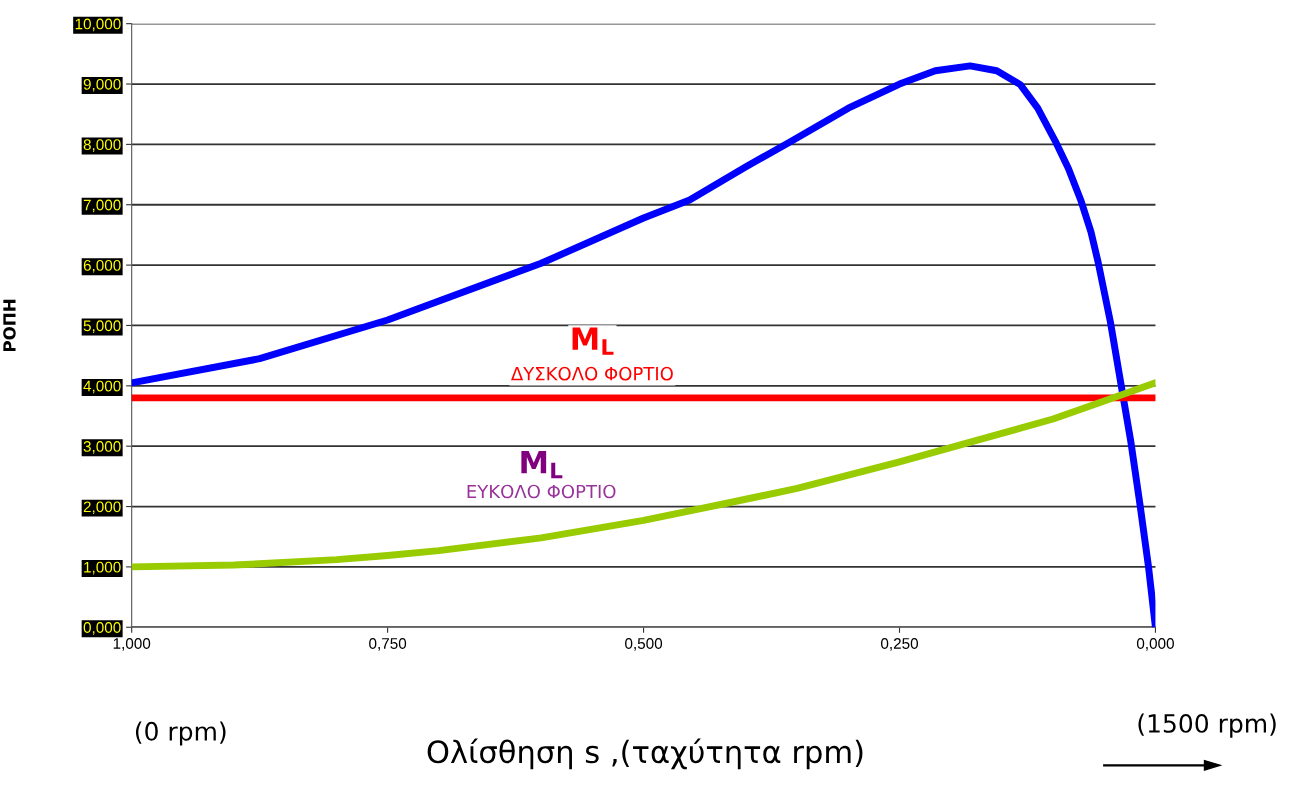 Image resolution: width=1291 pixels, height=789 pixels. I want to click on y-tick-label: 7,000, so click(102, 206).